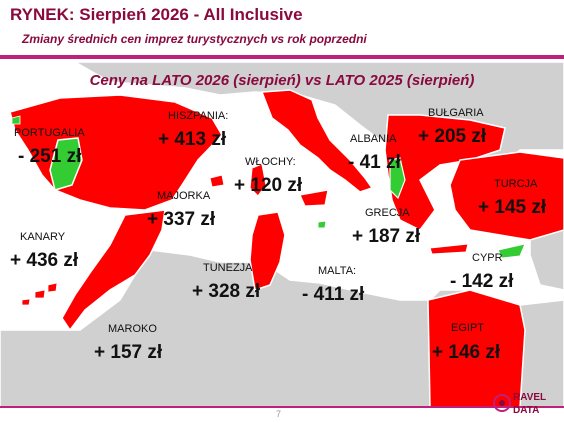  I want to click on value-tunezja: + 328 zł, so click(226, 291).